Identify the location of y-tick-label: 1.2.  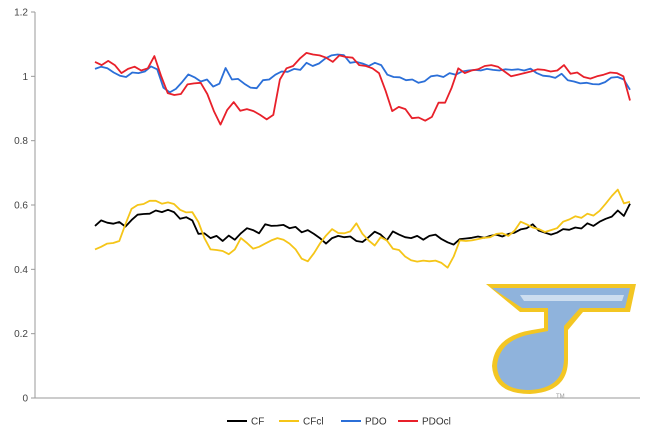
(21, 13).